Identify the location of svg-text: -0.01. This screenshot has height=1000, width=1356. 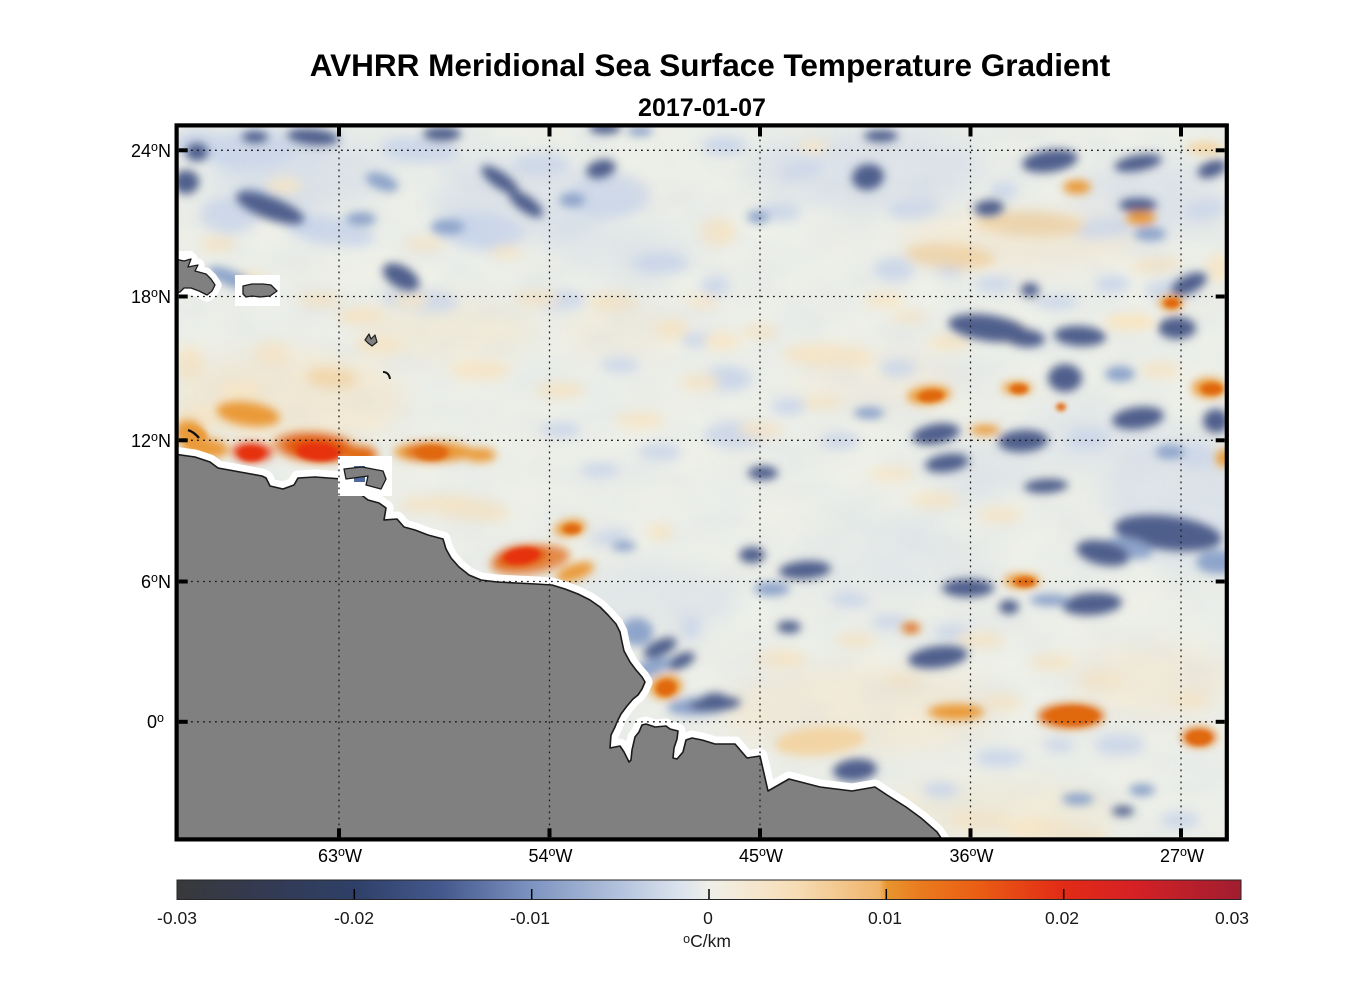
(530, 918).